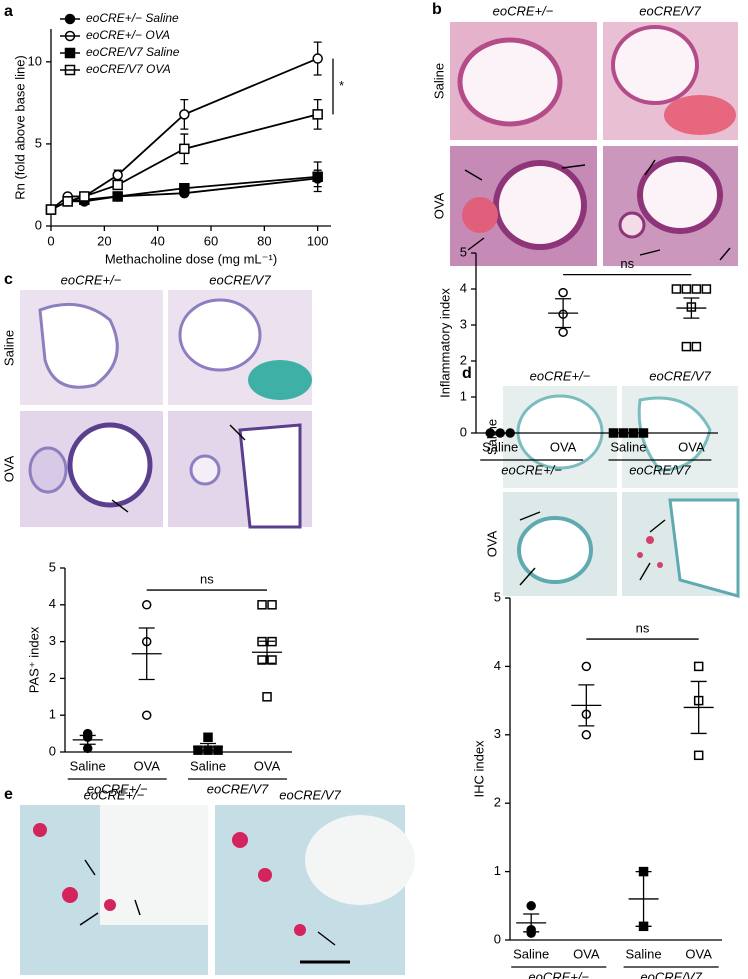 This screenshot has width=748, height=979. I want to click on legend-label: eoCRE+/− Saline, so click(132, 18).